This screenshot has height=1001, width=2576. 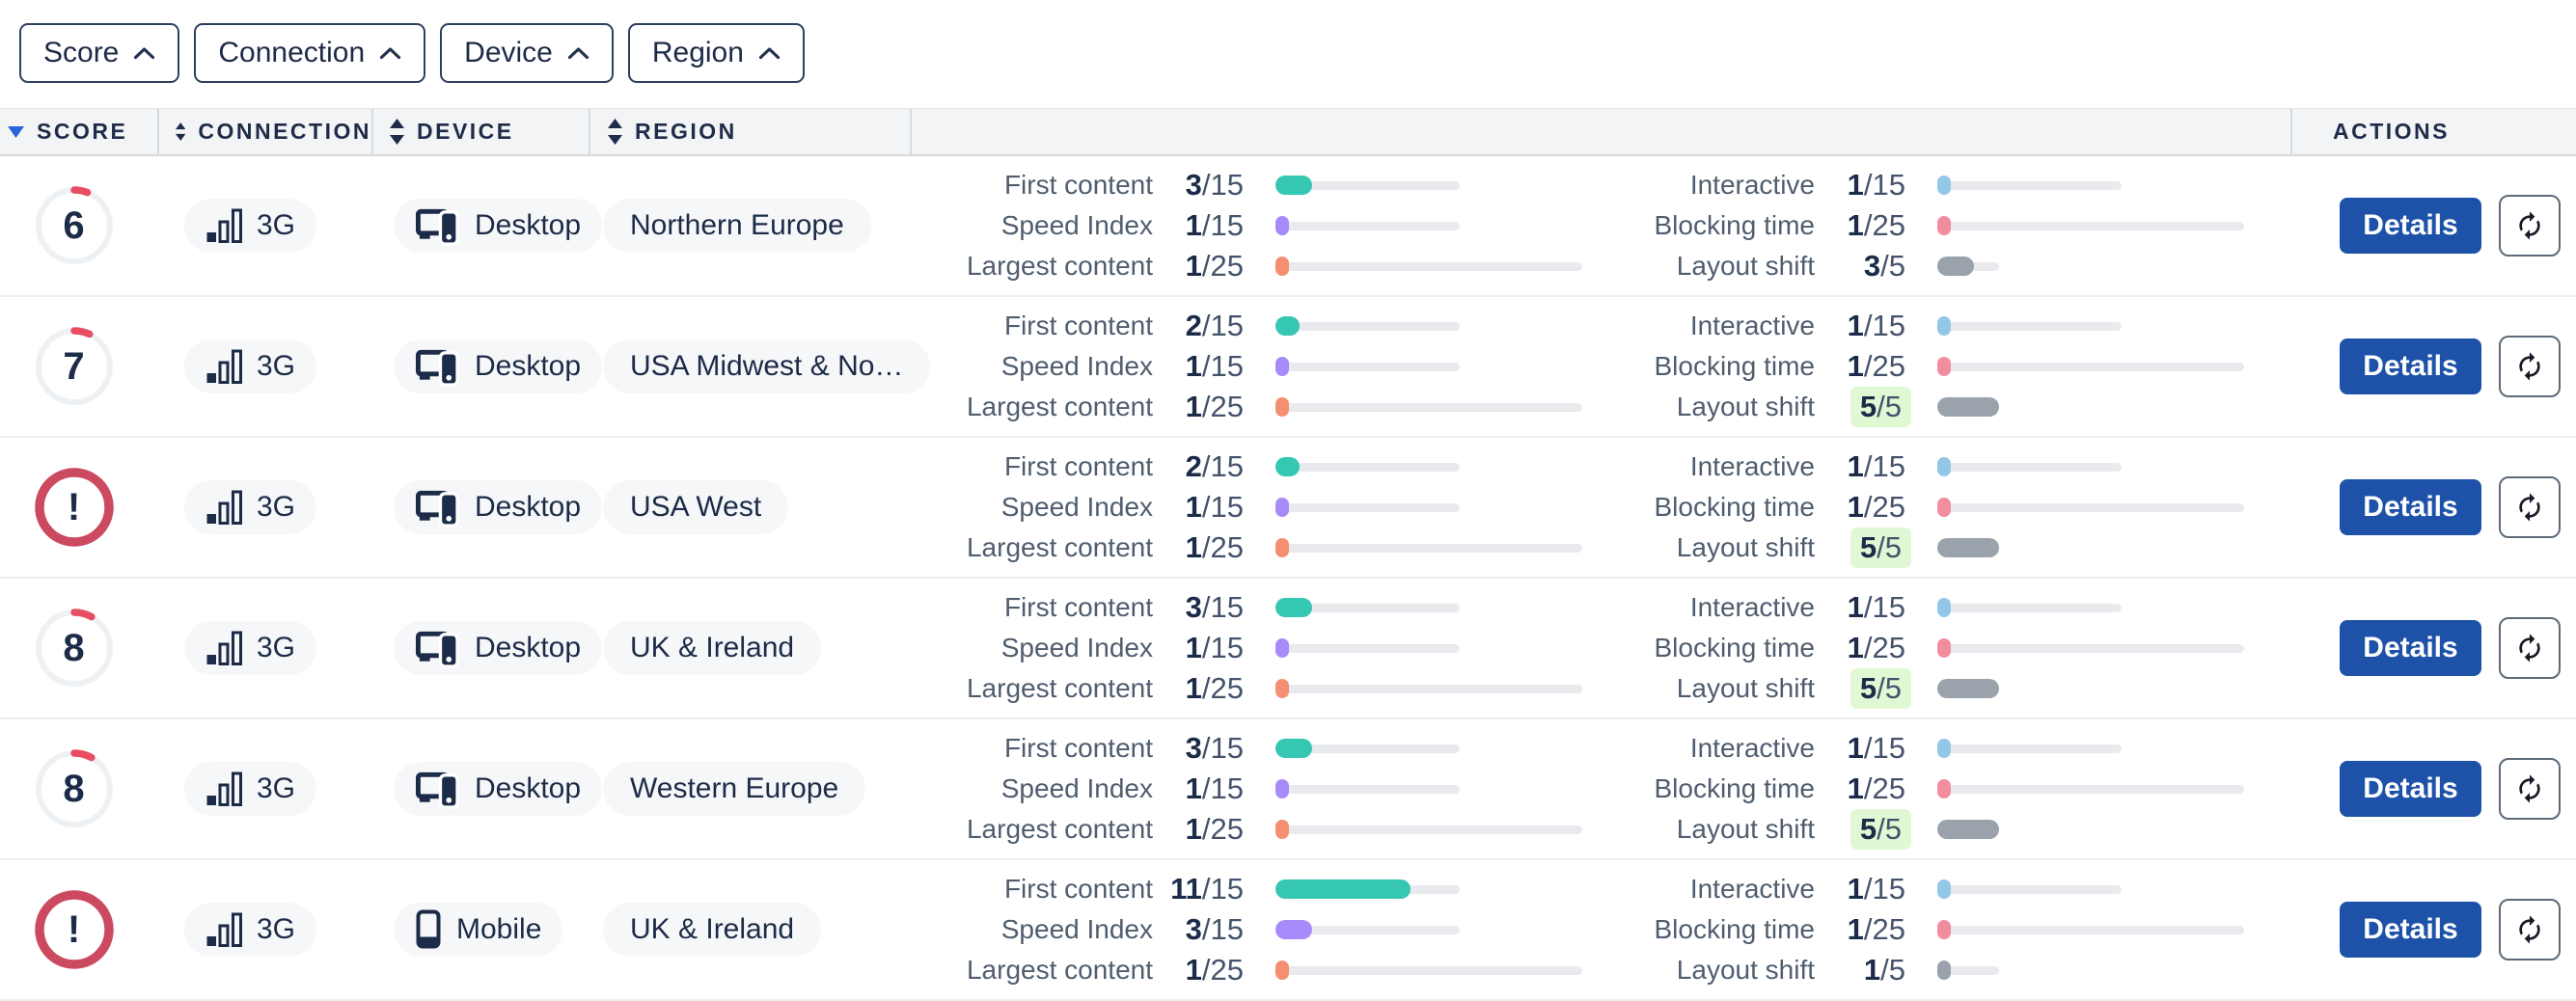 I want to click on score-value: 7, so click(x=74, y=366).